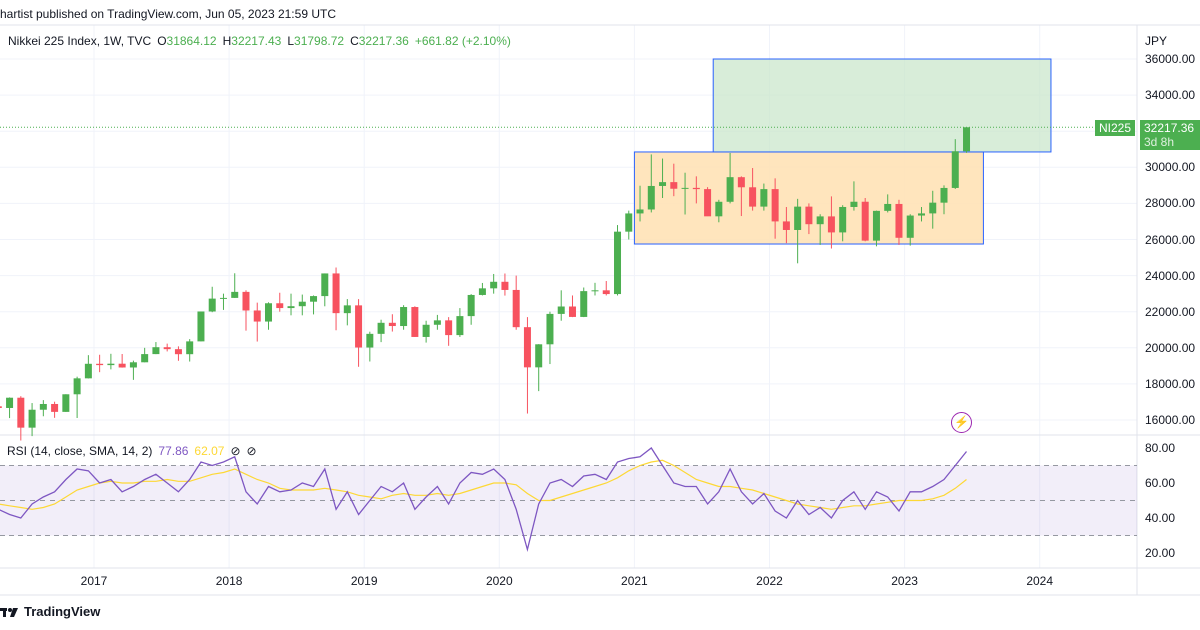  I want to click on rsi-tick-label: 20.00, so click(1160, 553).